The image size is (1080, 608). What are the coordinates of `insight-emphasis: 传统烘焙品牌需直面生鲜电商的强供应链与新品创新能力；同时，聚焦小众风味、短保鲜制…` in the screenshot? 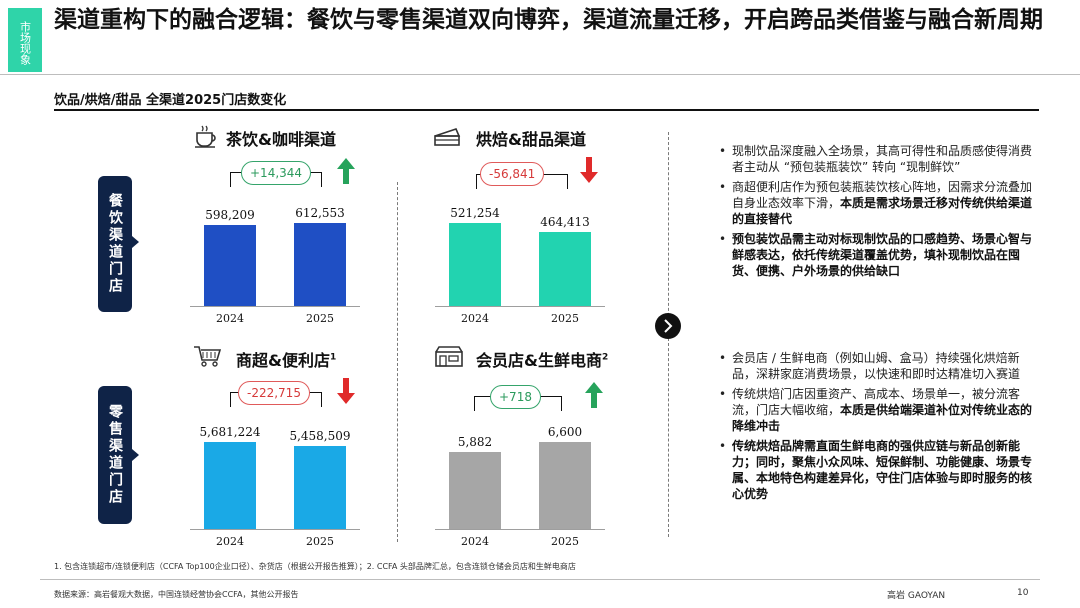 It's located at (882, 470).